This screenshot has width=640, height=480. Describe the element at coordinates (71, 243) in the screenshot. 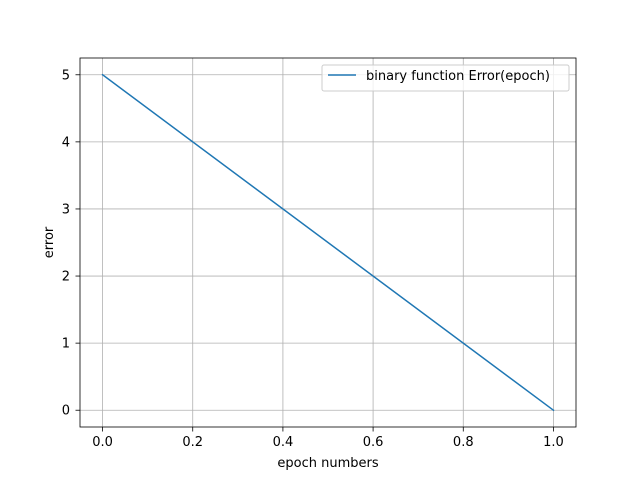

I see `y-axis-ticks: 0 1 2 3 4 5` at that location.